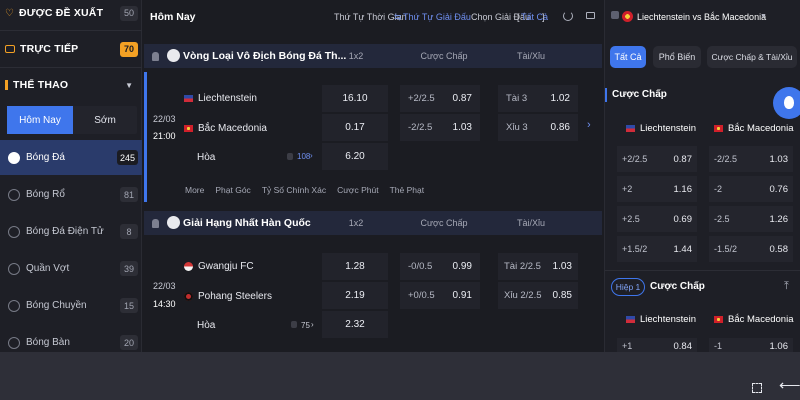  What do you see at coordinates (522, 266) in the screenshot?
I see `ou-line: Tài 2/2.5` at bounding box center [522, 266].